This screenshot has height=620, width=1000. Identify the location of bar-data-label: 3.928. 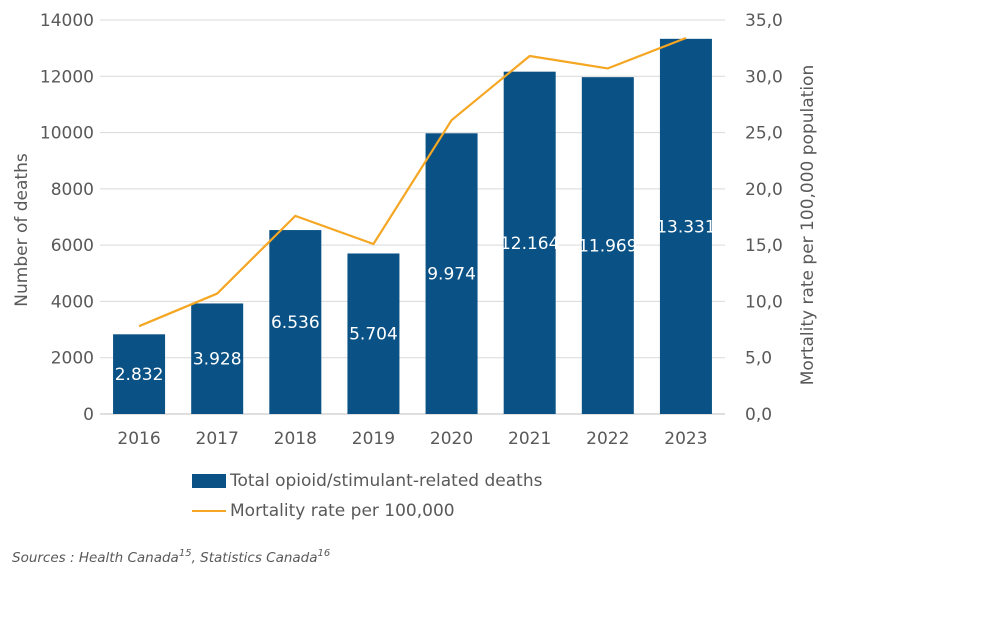
(217, 360).